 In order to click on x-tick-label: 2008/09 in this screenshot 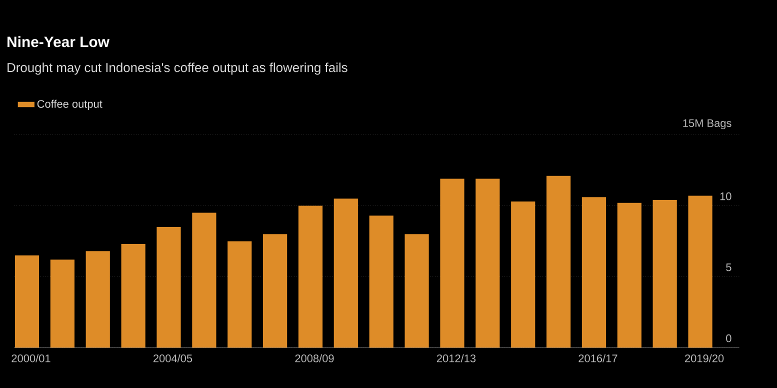, I will do `click(314, 358)`.